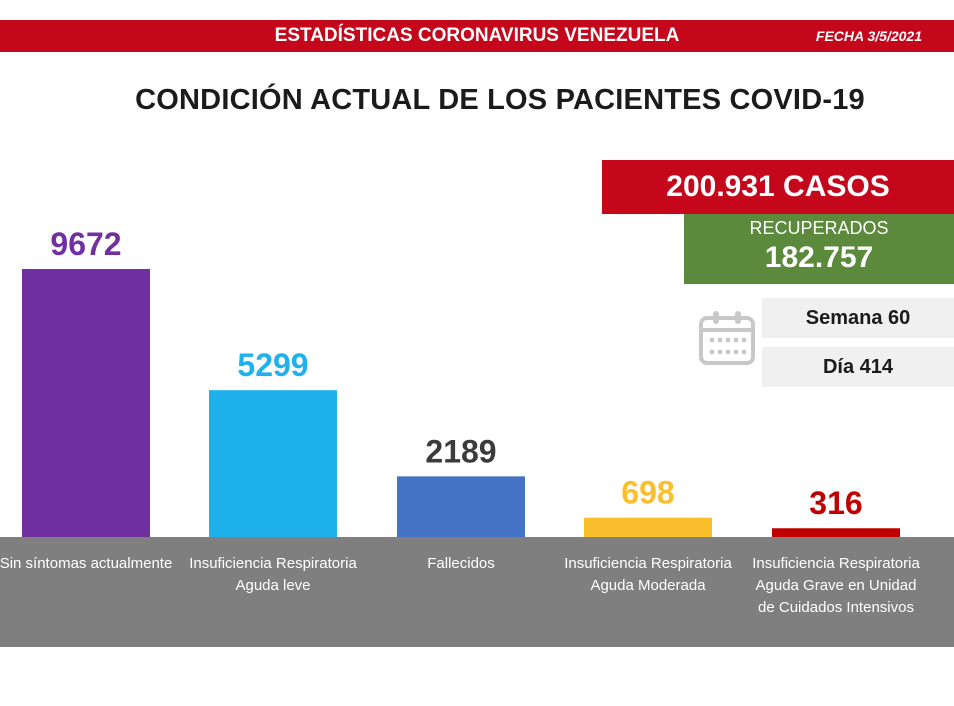 Image resolution: width=954 pixels, height=706 pixels. What do you see at coordinates (727, 340) in the screenshot?
I see `calendar-icon` at bounding box center [727, 340].